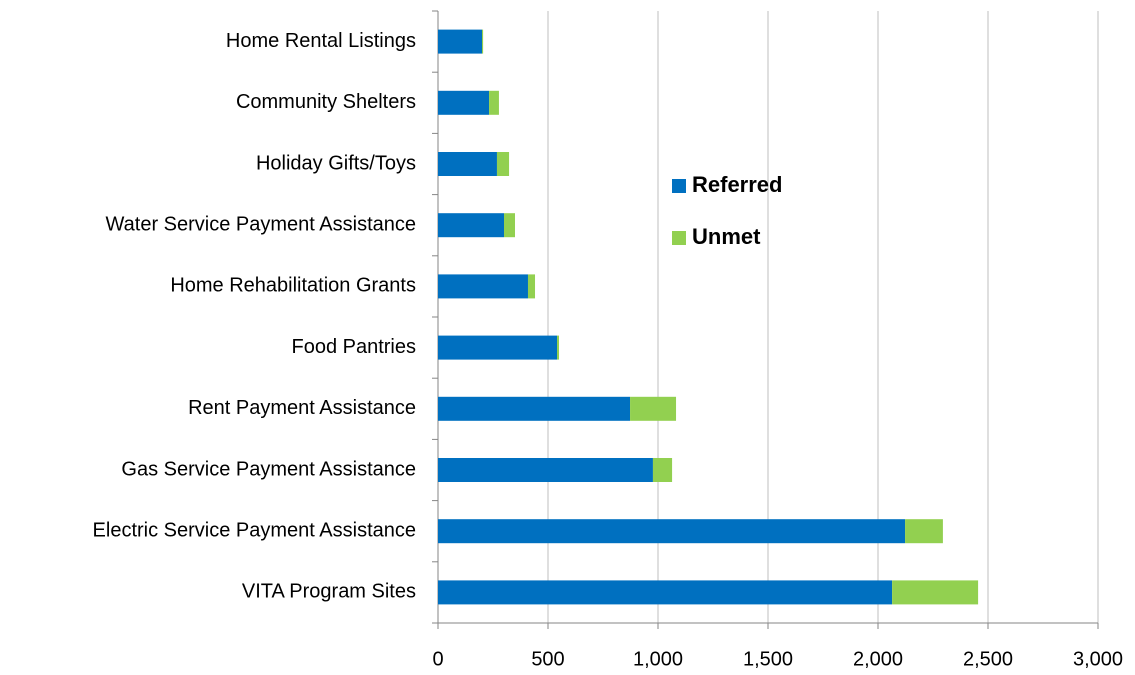  What do you see at coordinates (321, 41) in the screenshot?
I see `y-tick-label: Home Rental Listings` at bounding box center [321, 41].